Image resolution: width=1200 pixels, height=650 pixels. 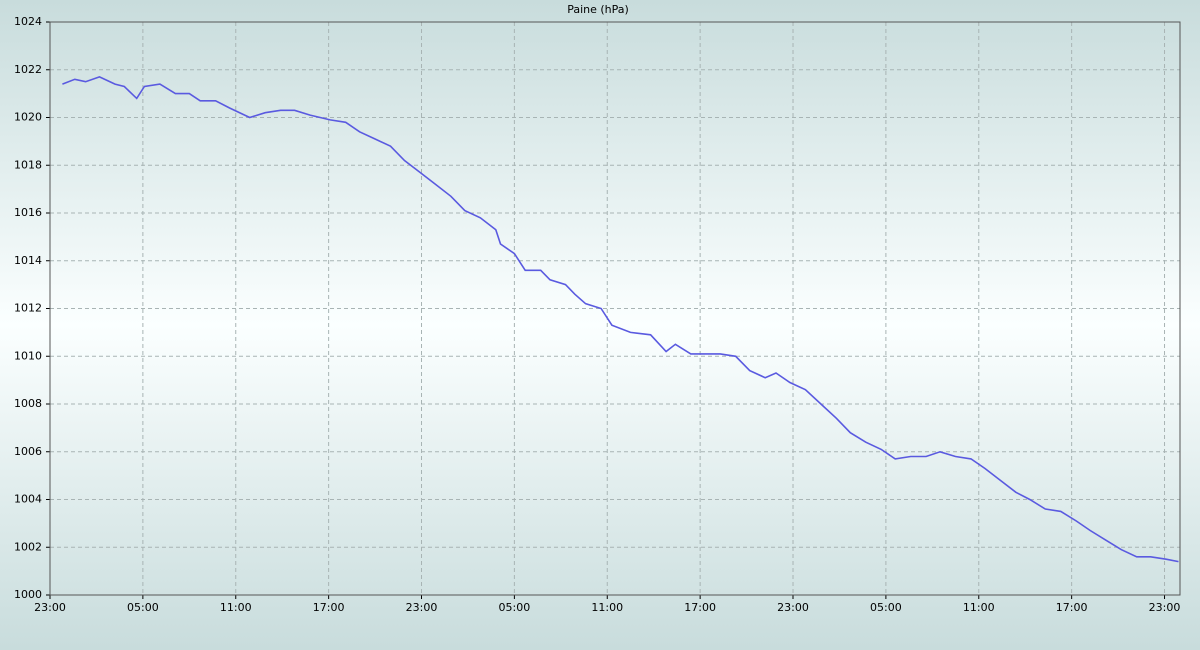 What do you see at coordinates (28, 69) in the screenshot?
I see `y-tick-label: 1022` at bounding box center [28, 69].